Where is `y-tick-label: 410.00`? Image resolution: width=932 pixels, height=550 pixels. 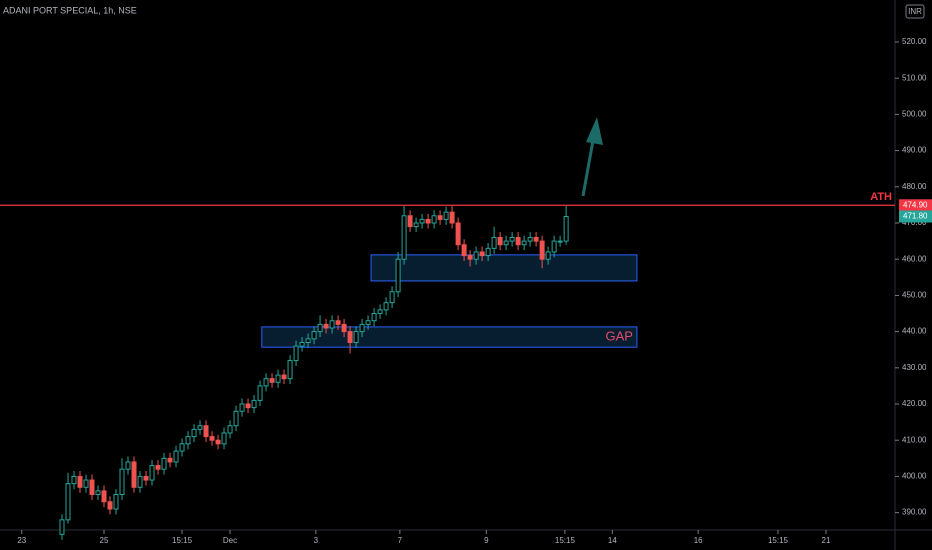 y-tick-label: 410.00 is located at coordinates (914, 439).